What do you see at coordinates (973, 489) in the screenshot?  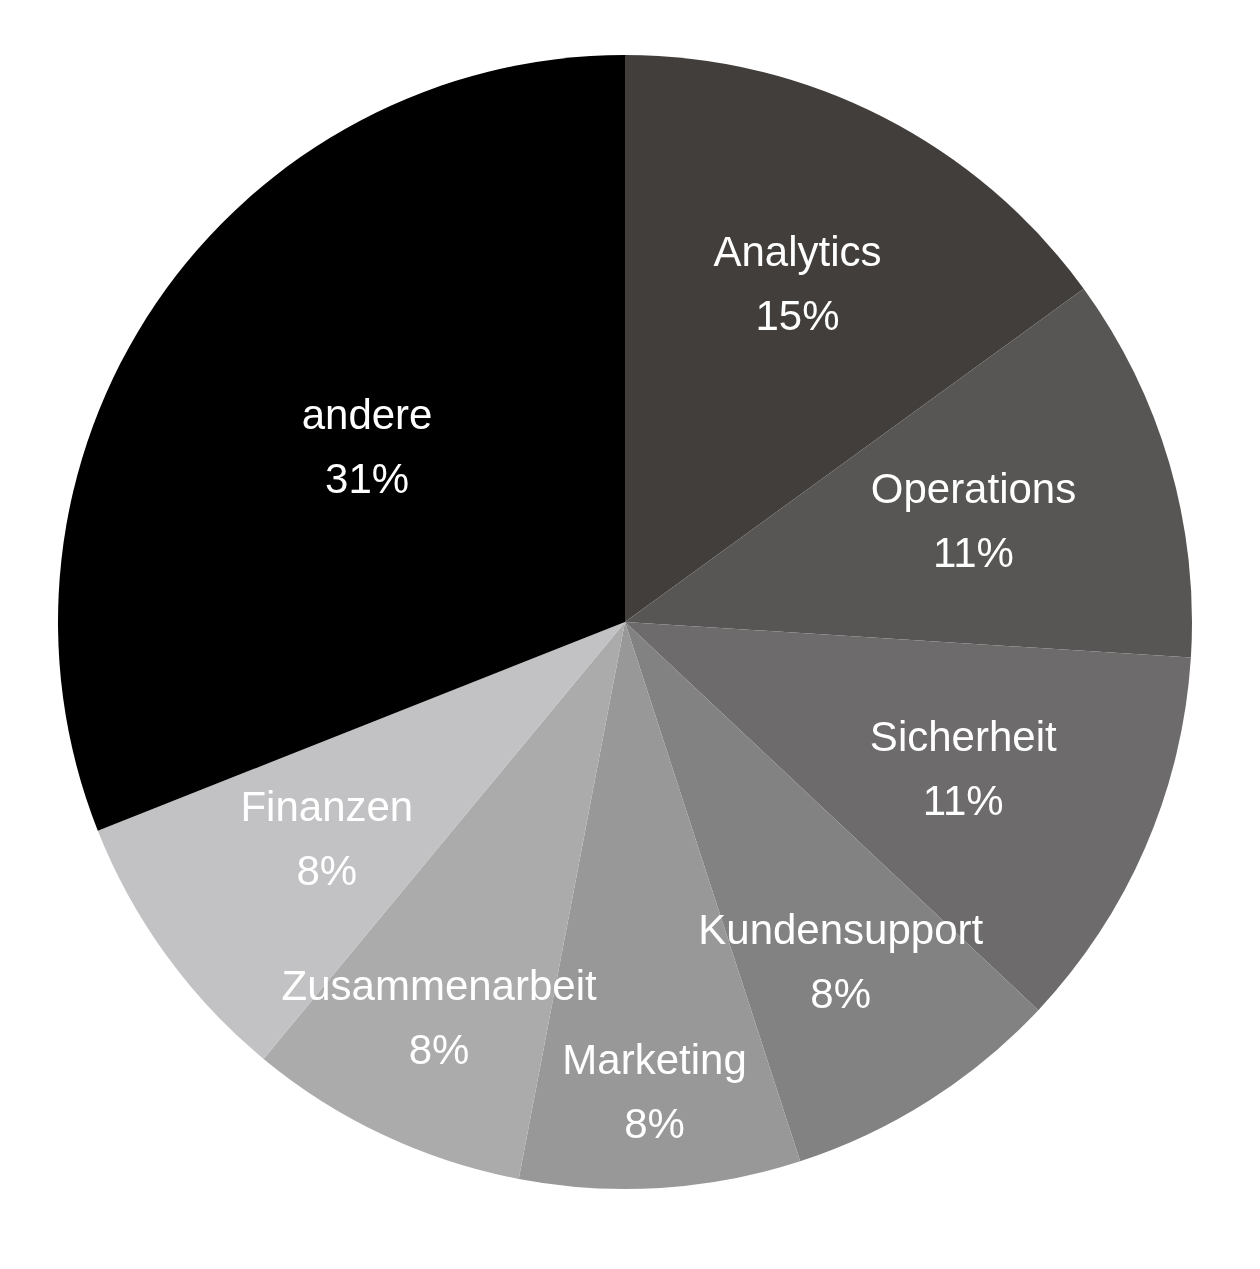 I see `slice-label: Operations` at bounding box center [973, 489].